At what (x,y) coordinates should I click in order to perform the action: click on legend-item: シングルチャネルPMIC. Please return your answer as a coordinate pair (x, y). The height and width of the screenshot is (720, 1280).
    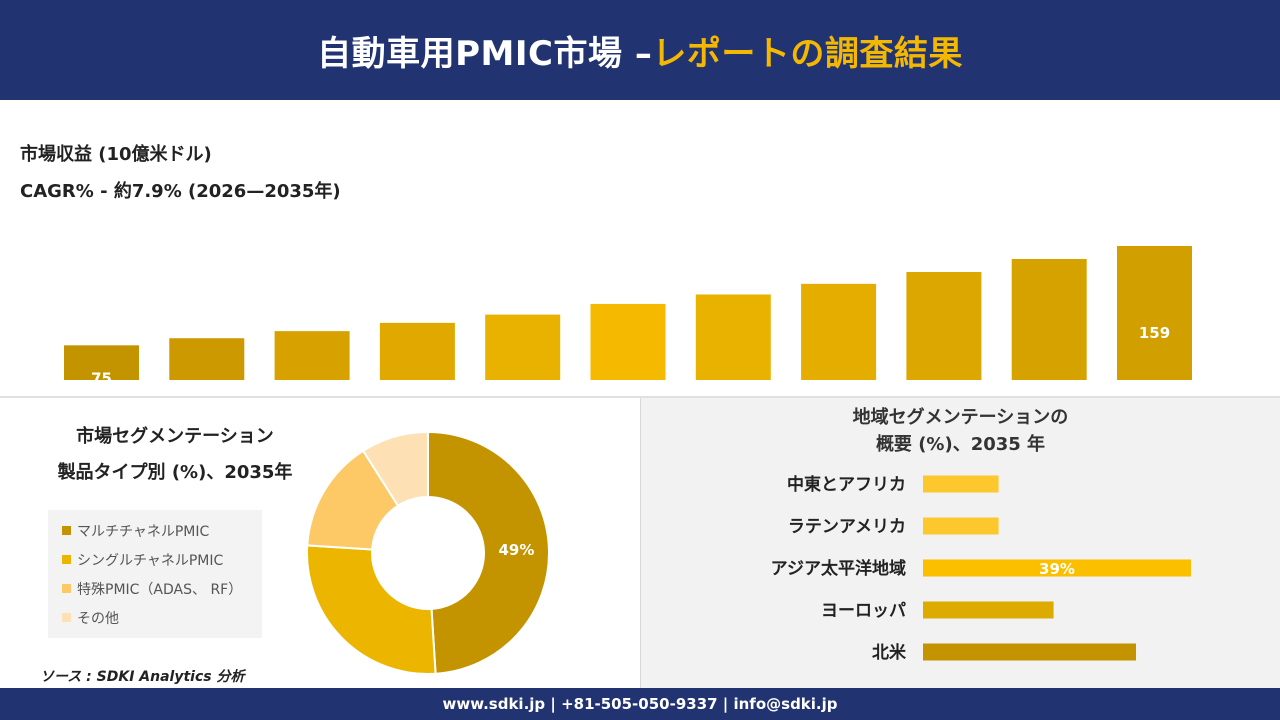
    Looking at the image, I should click on (155, 559).